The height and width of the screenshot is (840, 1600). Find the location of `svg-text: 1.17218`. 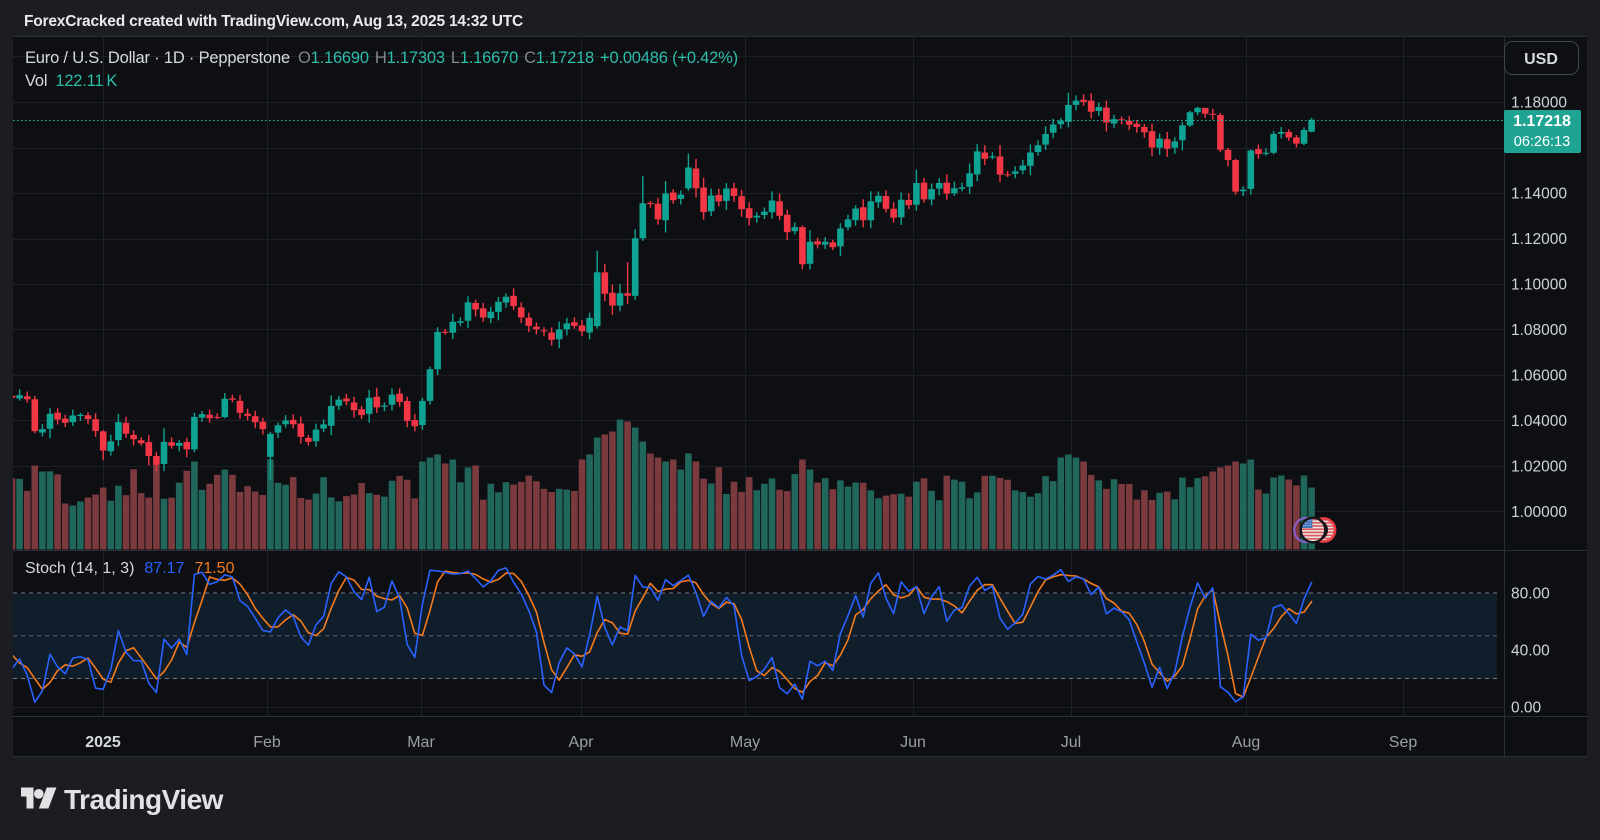

svg-text: 1.17218 is located at coordinates (1542, 121).